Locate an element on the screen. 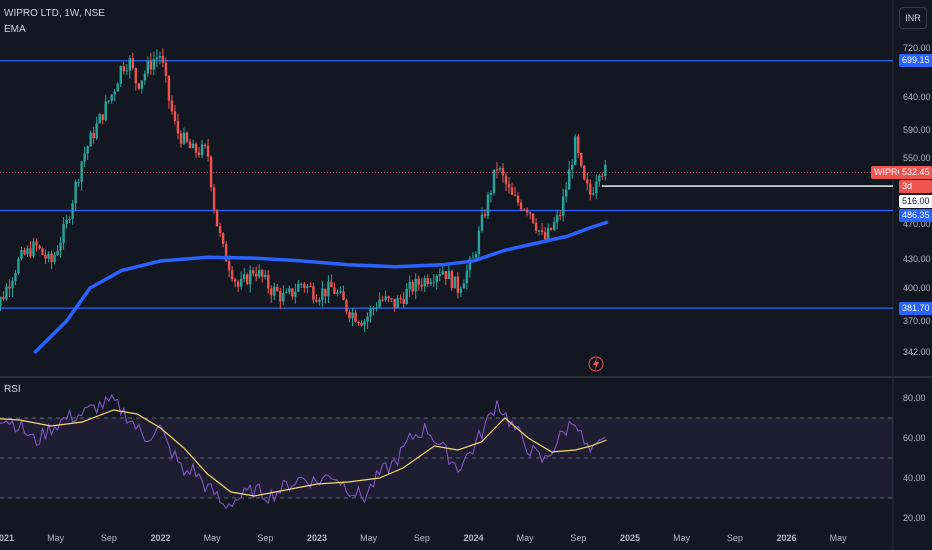 This screenshot has width=932, height=550. tag-line-mid: 486.35 is located at coordinates (915, 215).